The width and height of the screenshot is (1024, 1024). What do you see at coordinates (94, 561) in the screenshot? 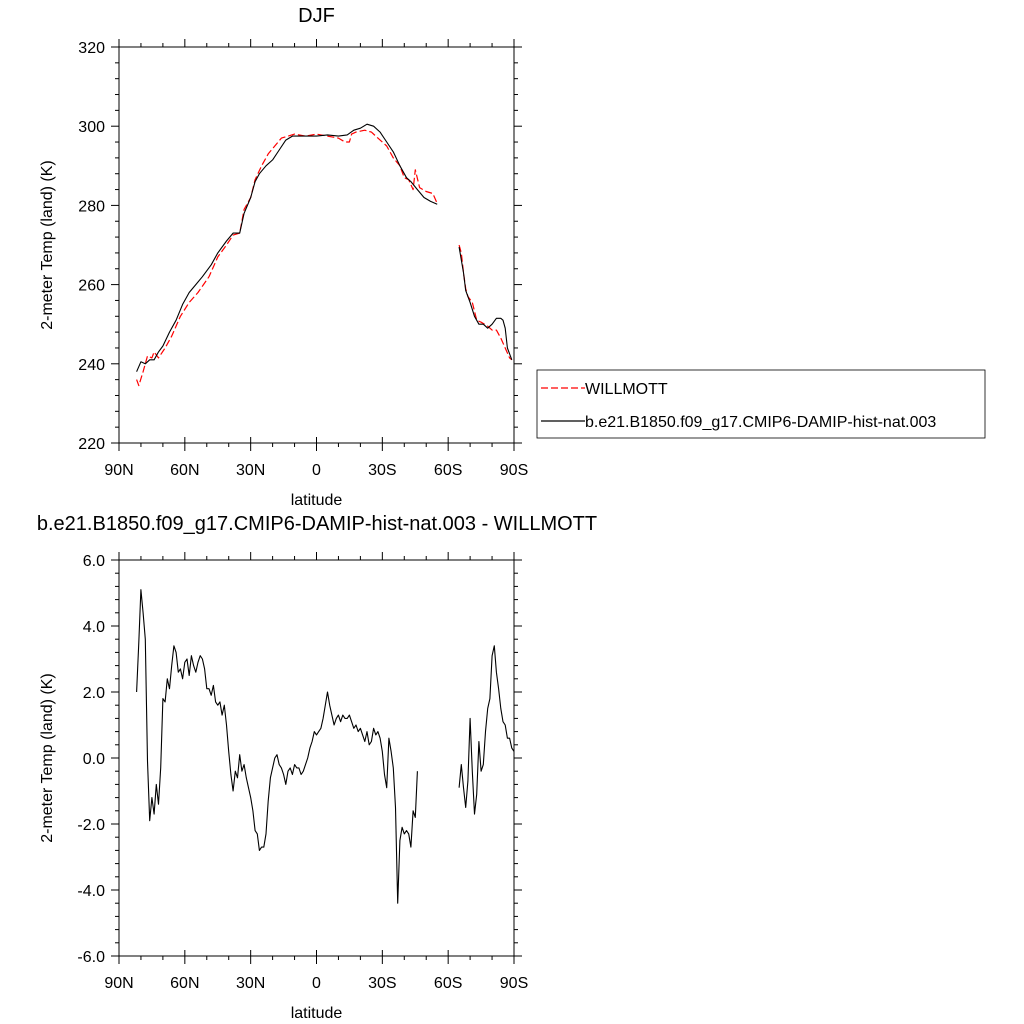
I see `y-tick-label: 6.0` at bounding box center [94, 561].